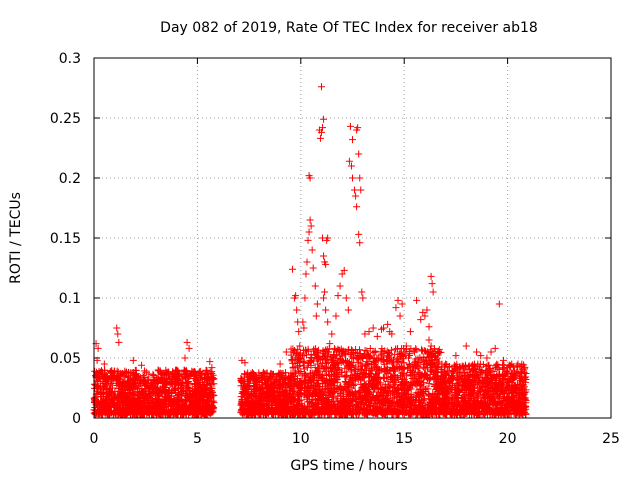  I want to click on x-tick-label: 20, so click(508, 439).